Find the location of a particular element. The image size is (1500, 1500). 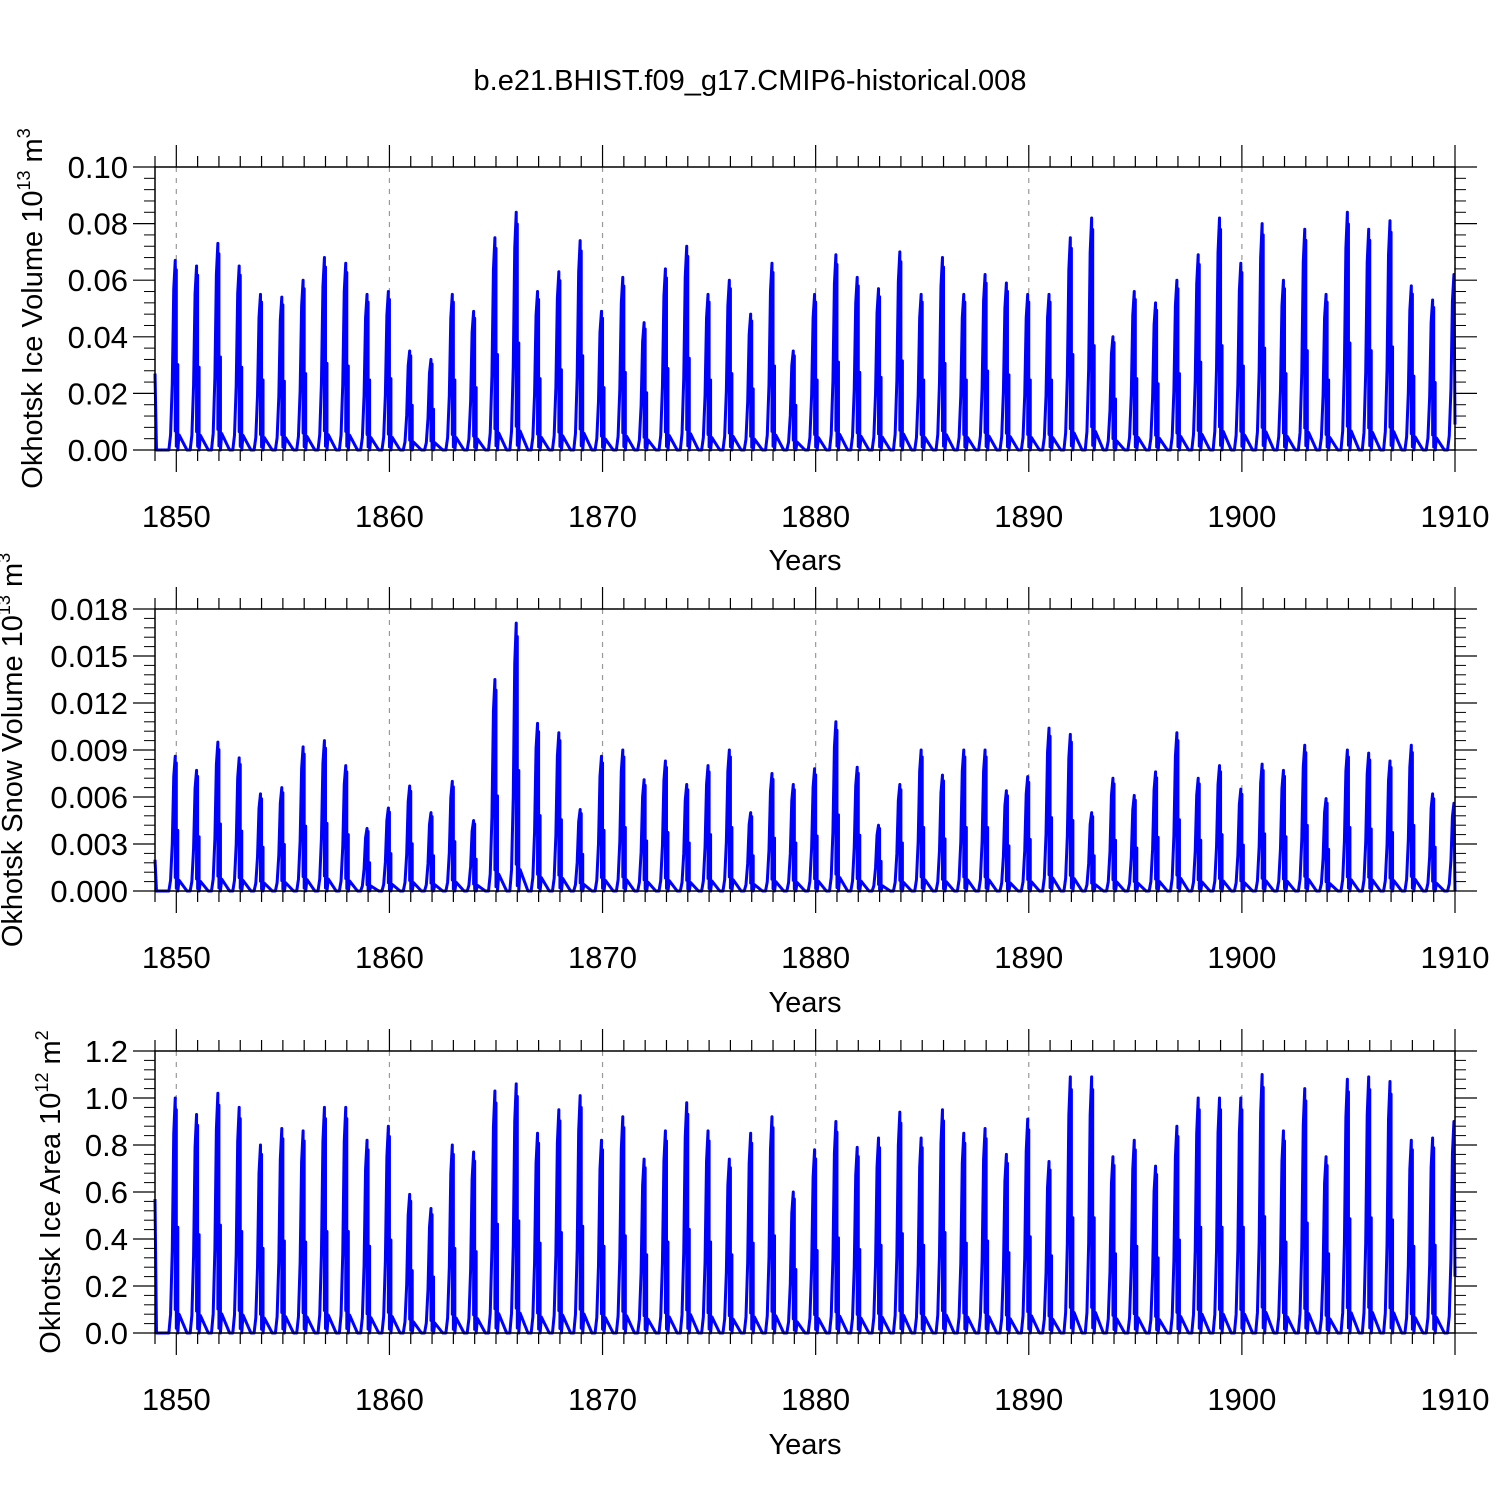

y-tick-label: 0.015 is located at coordinates (89, 656).